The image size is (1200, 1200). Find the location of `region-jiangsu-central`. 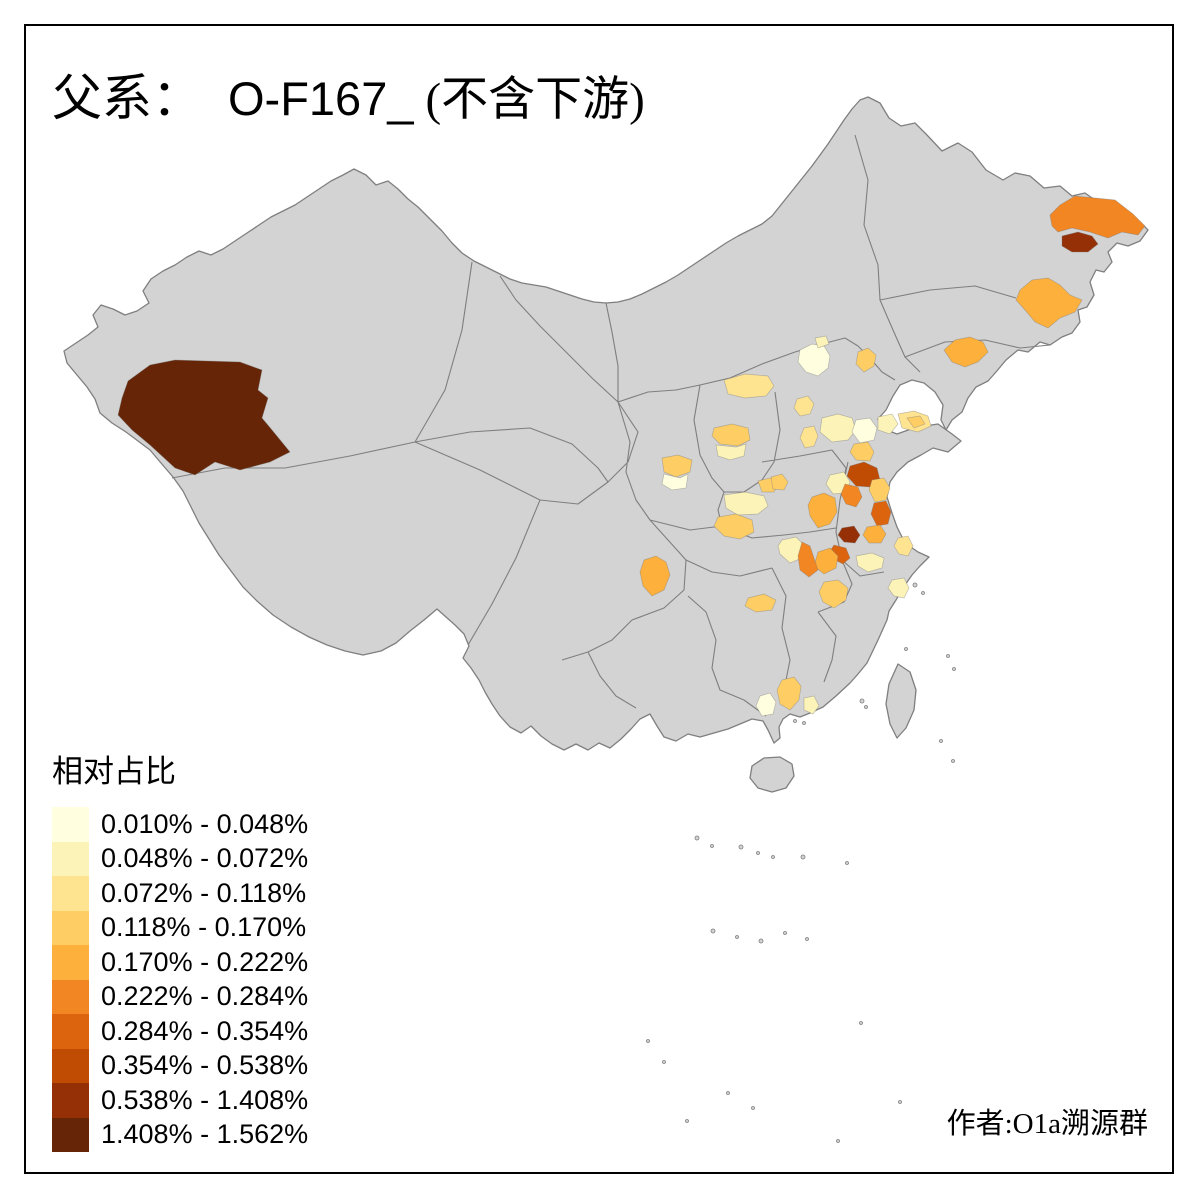

region-jiangsu-central is located at coordinates (874, 534).